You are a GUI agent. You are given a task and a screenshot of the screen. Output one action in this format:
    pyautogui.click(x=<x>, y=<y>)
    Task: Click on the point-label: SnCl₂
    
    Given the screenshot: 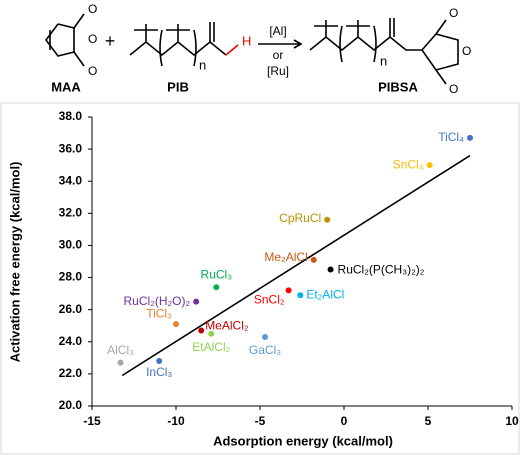 What is the action you would take?
    pyautogui.click(x=269, y=300)
    